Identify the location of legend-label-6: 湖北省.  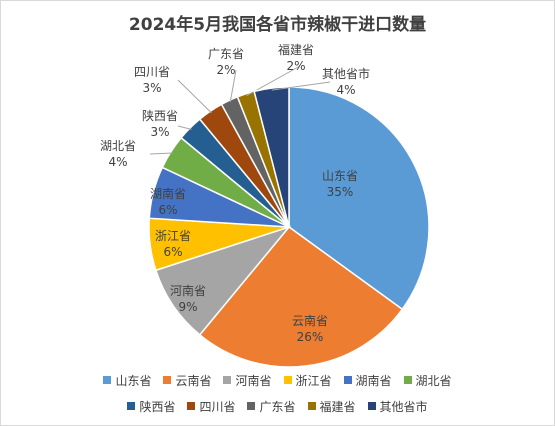
(433, 380).